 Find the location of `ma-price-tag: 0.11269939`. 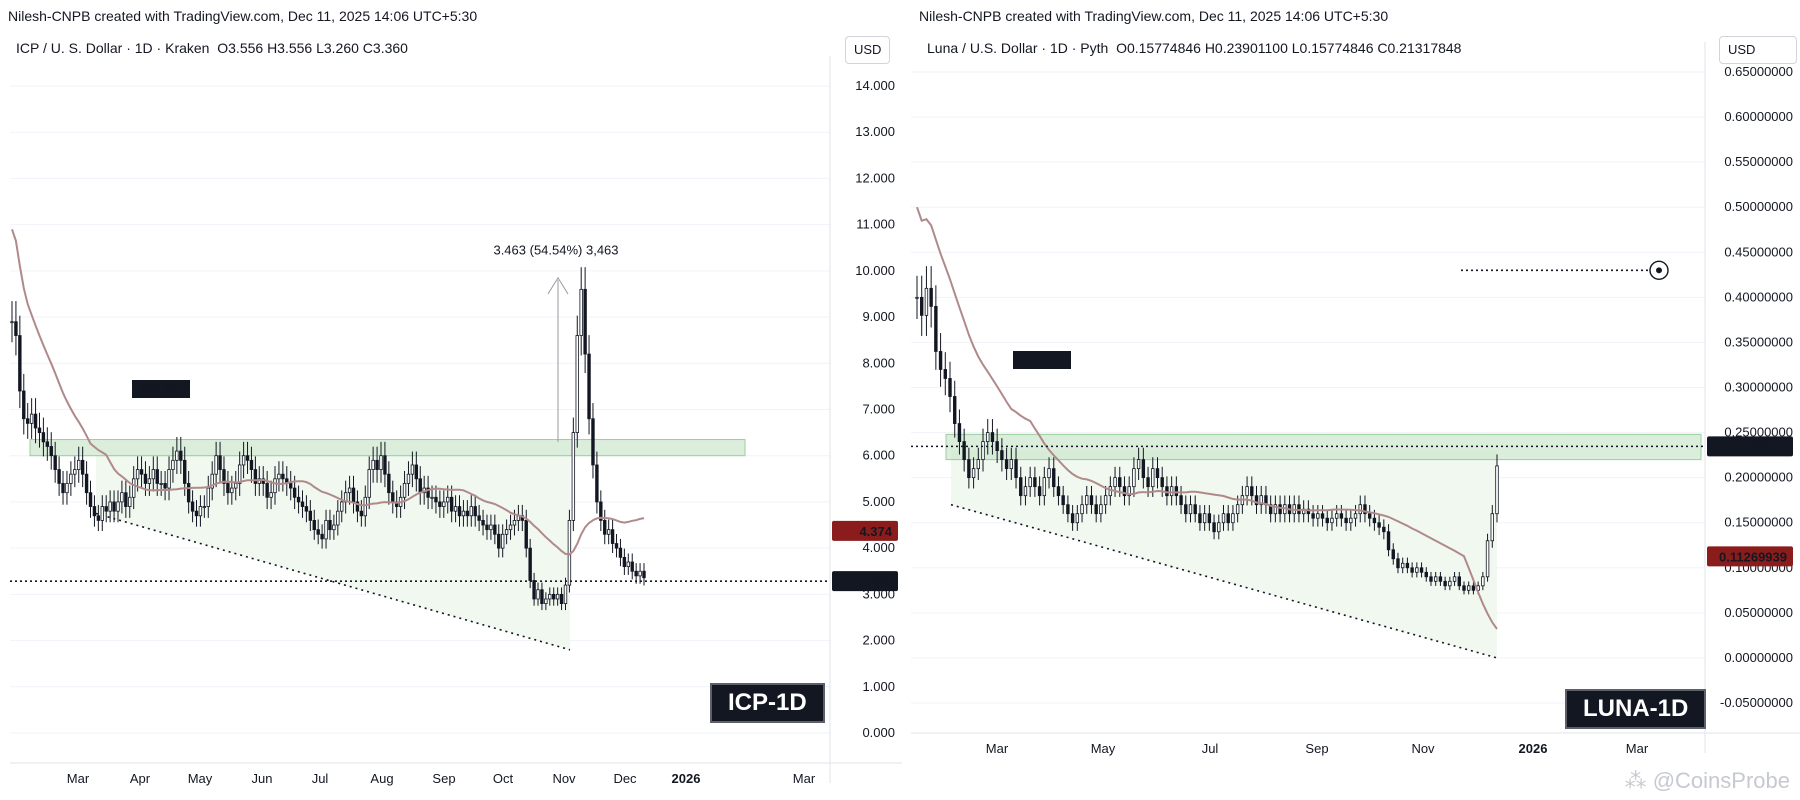

ma-price-tag: 0.11269939 is located at coordinates (1750, 556).